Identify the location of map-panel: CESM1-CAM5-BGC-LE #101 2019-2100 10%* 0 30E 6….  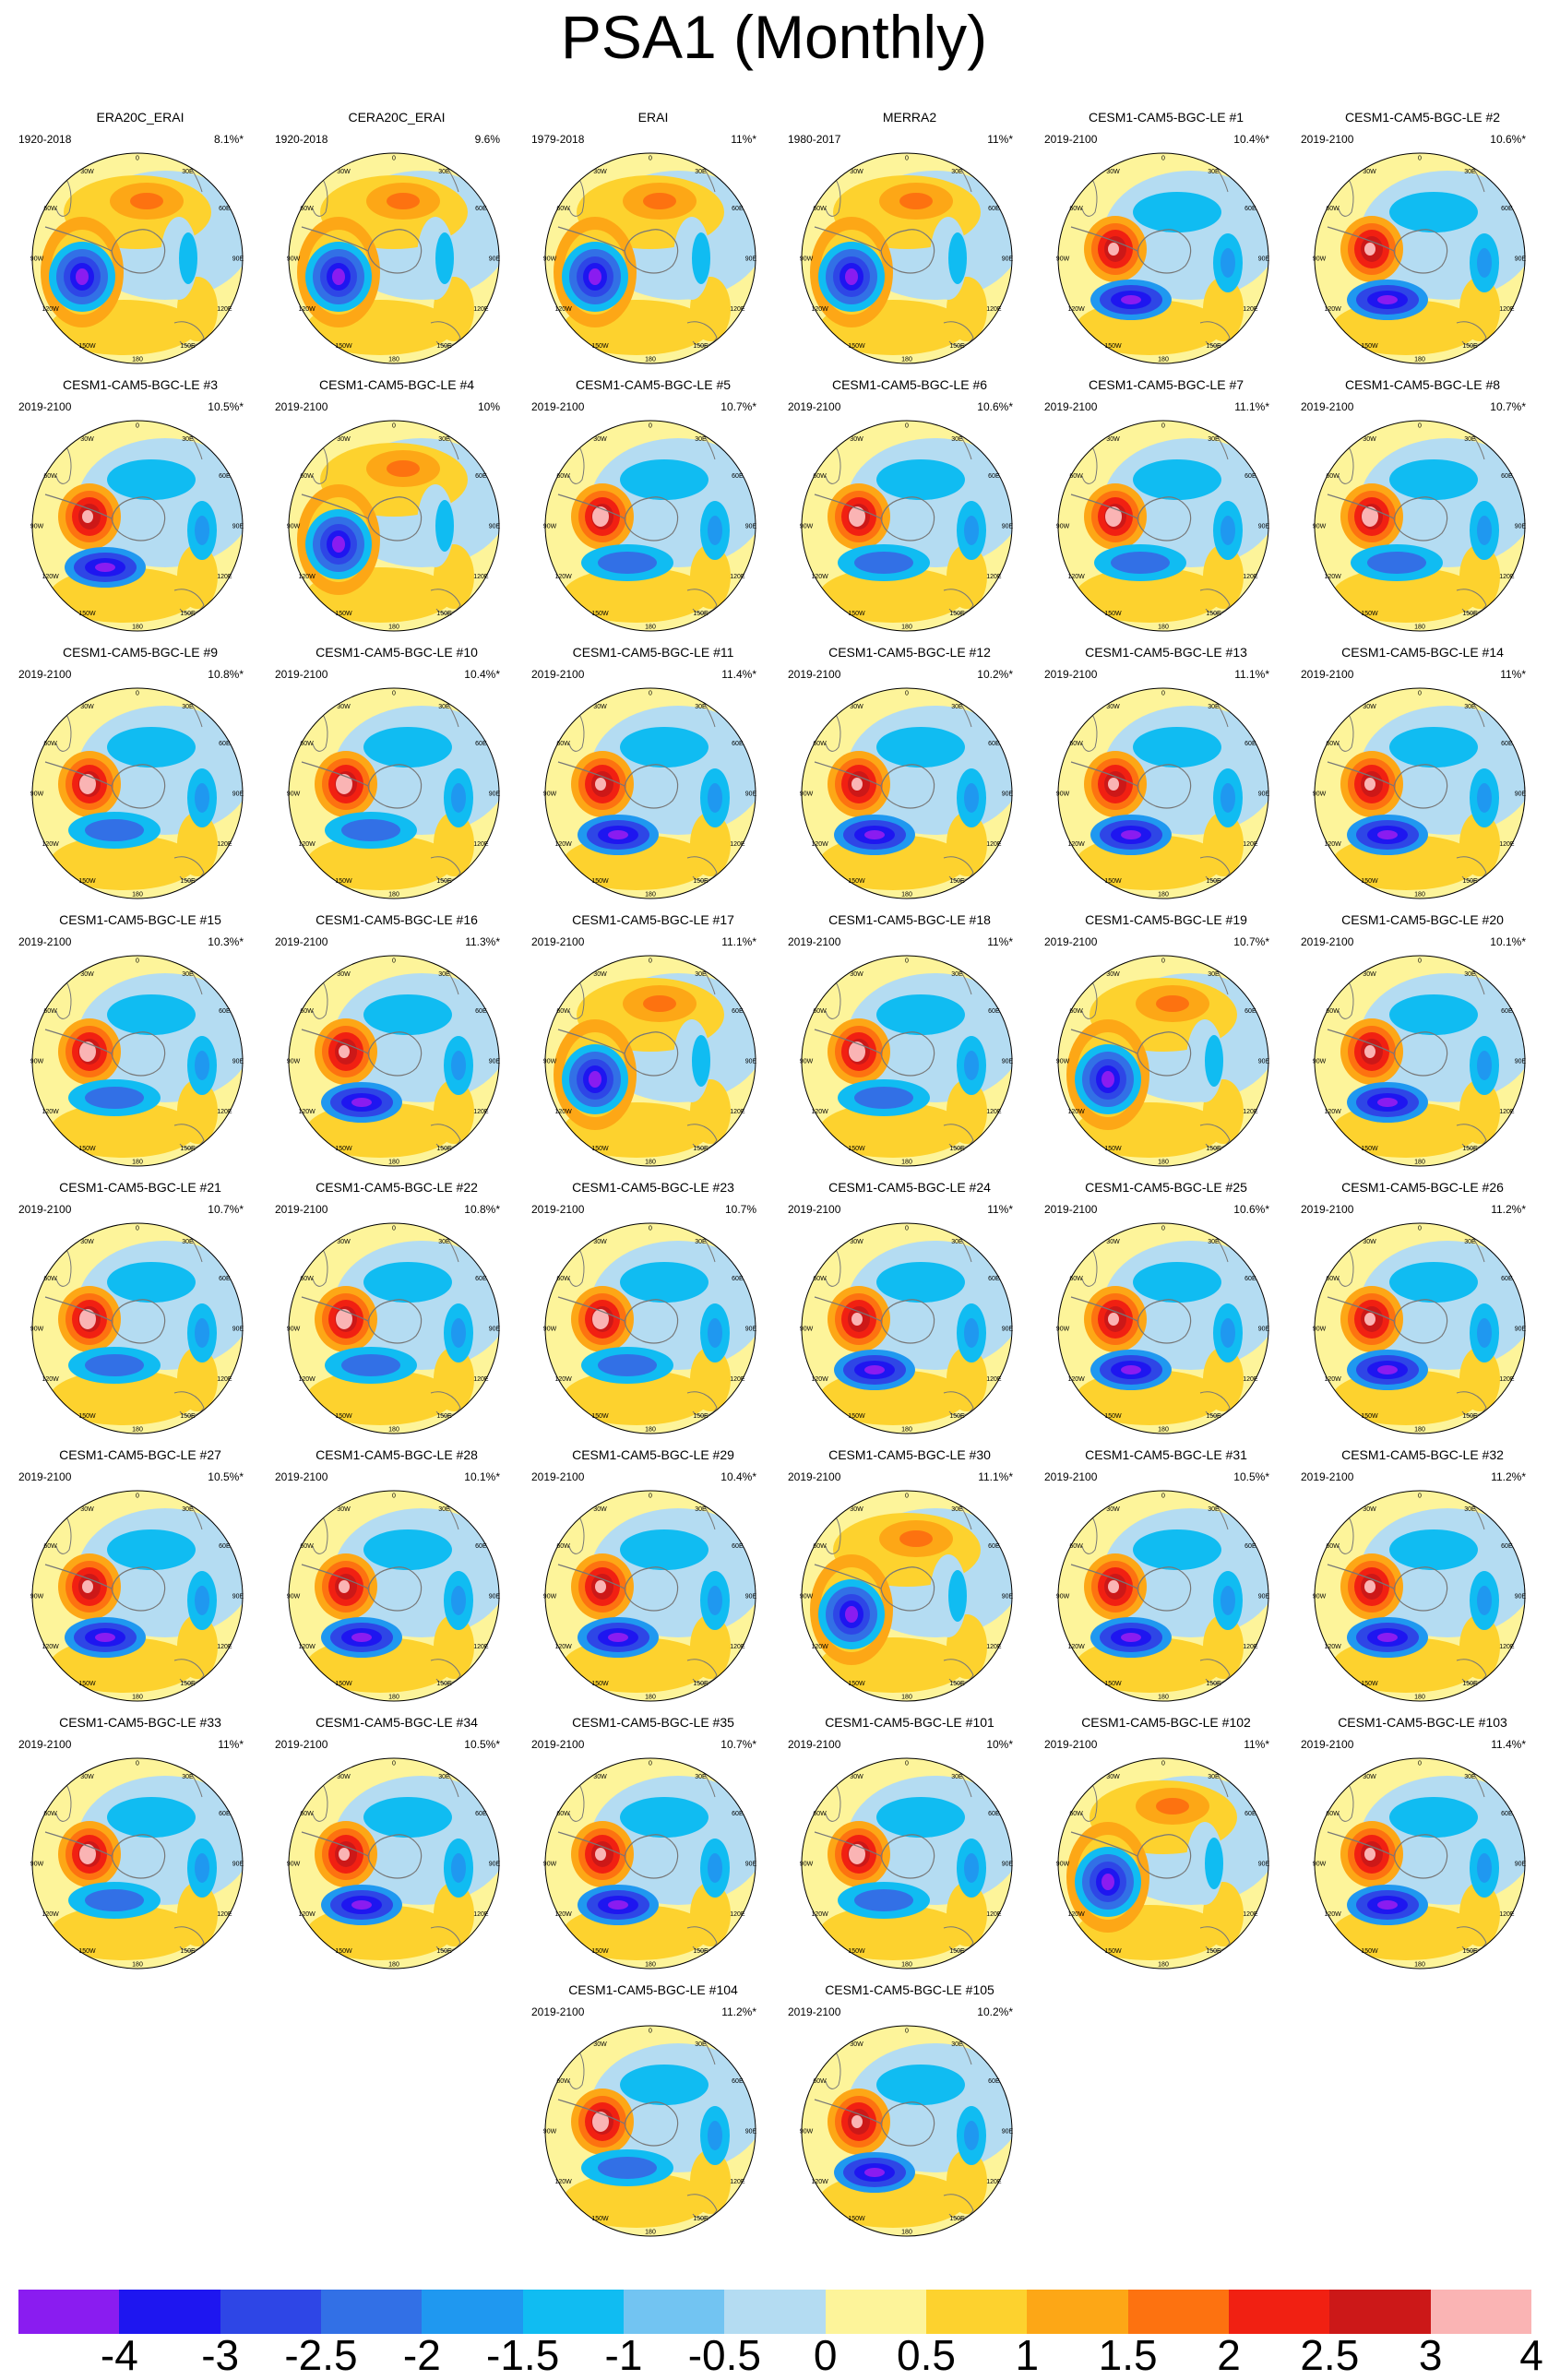
(909, 1847).